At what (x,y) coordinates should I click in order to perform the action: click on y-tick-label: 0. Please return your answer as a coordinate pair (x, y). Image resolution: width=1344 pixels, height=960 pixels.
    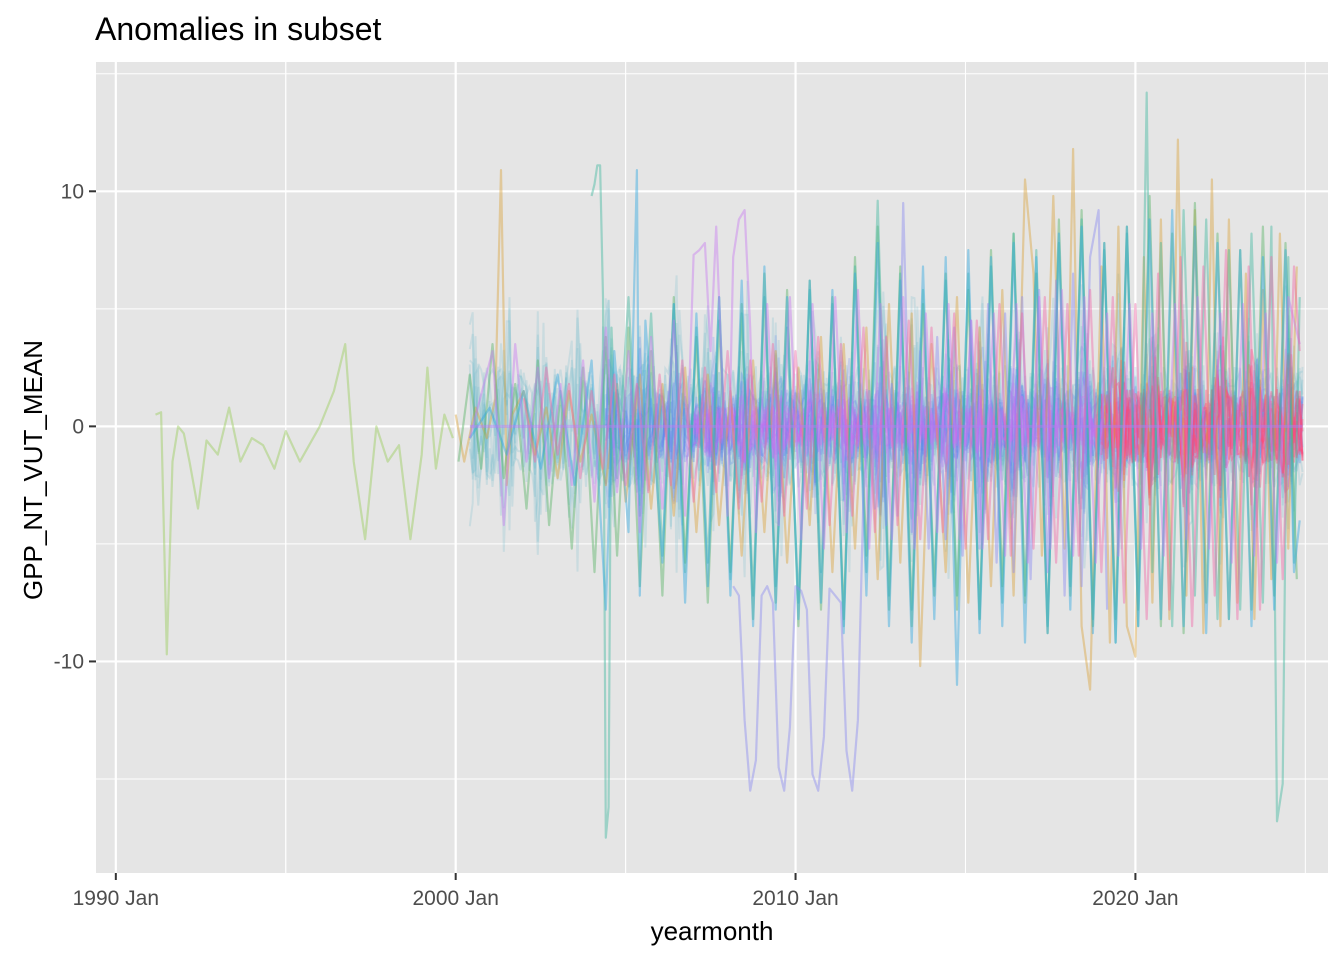
    Looking at the image, I should click on (78, 426).